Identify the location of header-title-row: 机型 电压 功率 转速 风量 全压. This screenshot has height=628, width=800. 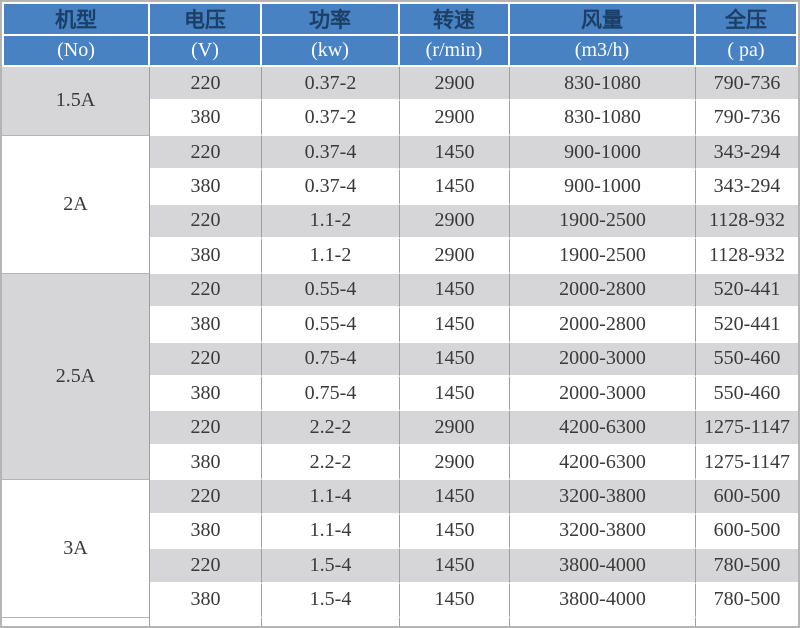
(400, 19).